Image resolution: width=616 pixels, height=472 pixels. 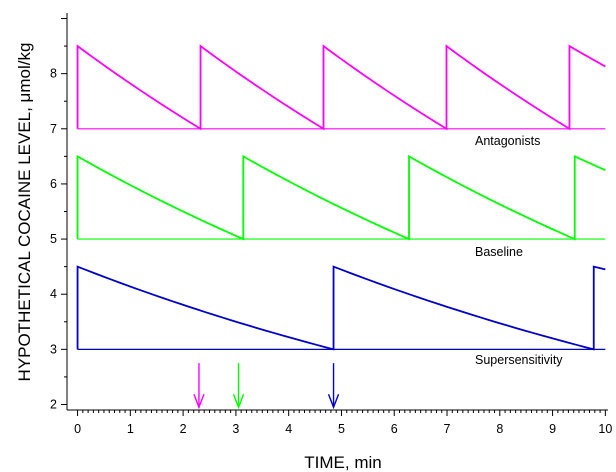 What do you see at coordinates (499, 252) in the screenshot?
I see `series-label-baseline: Baseline` at bounding box center [499, 252].